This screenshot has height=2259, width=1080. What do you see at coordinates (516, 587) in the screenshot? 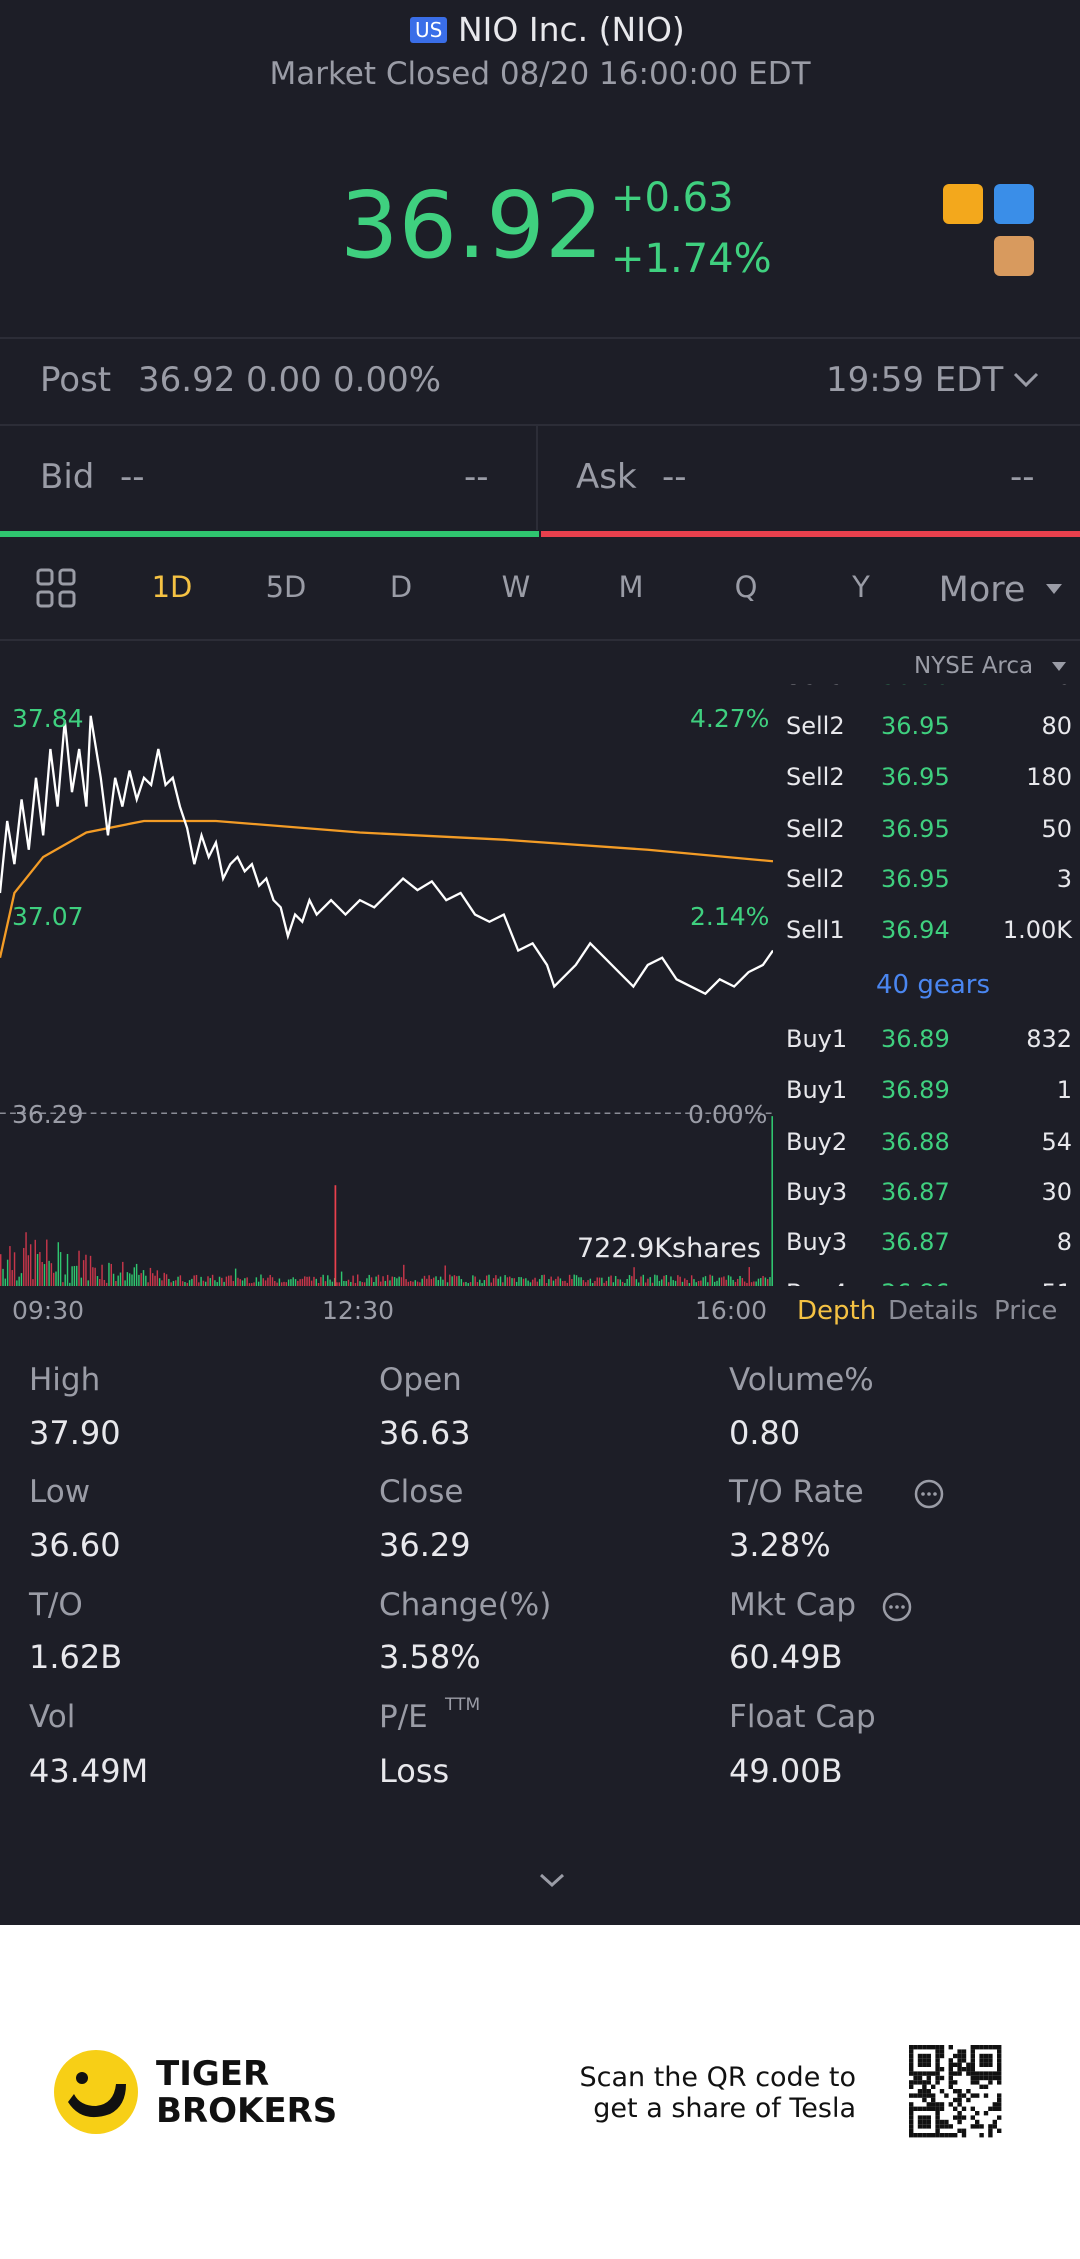
I see `period-tab: W` at bounding box center [516, 587].